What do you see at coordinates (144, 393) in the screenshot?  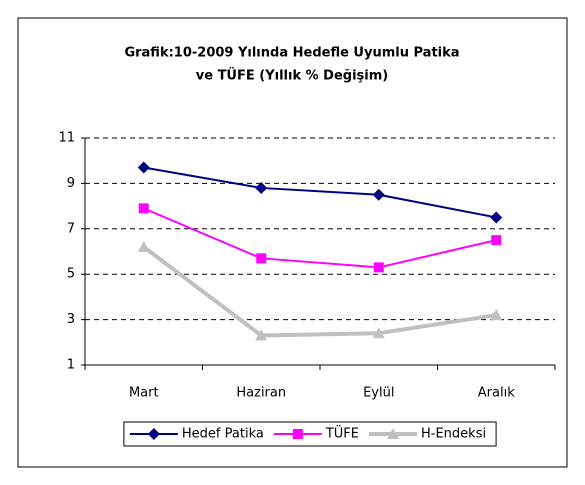 I see `x-tick-label: Mart` at bounding box center [144, 393].